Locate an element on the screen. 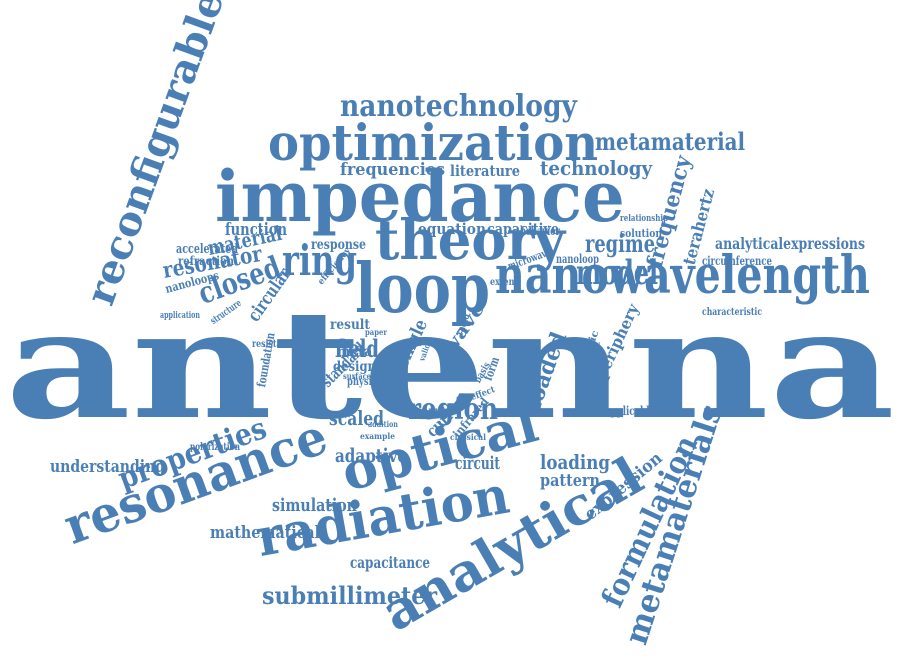 This screenshot has height=657, width=900. word-understanding: understanding is located at coordinates (108, 467).